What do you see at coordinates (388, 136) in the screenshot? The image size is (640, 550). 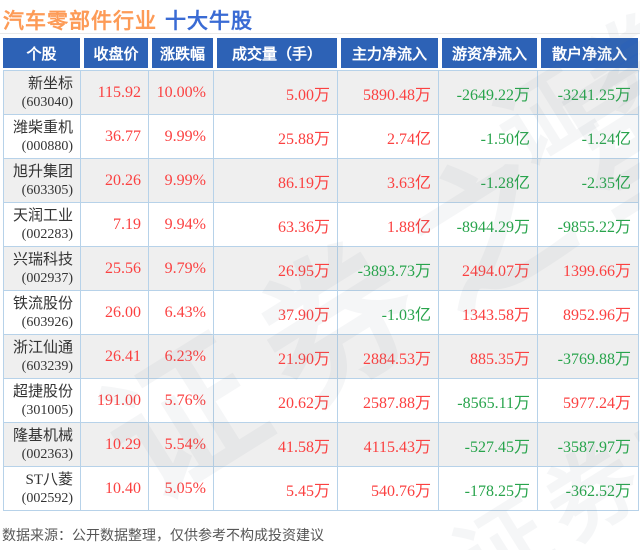 I see `main-net-inflow: 2.74亿` at bounding box center [388, 136].